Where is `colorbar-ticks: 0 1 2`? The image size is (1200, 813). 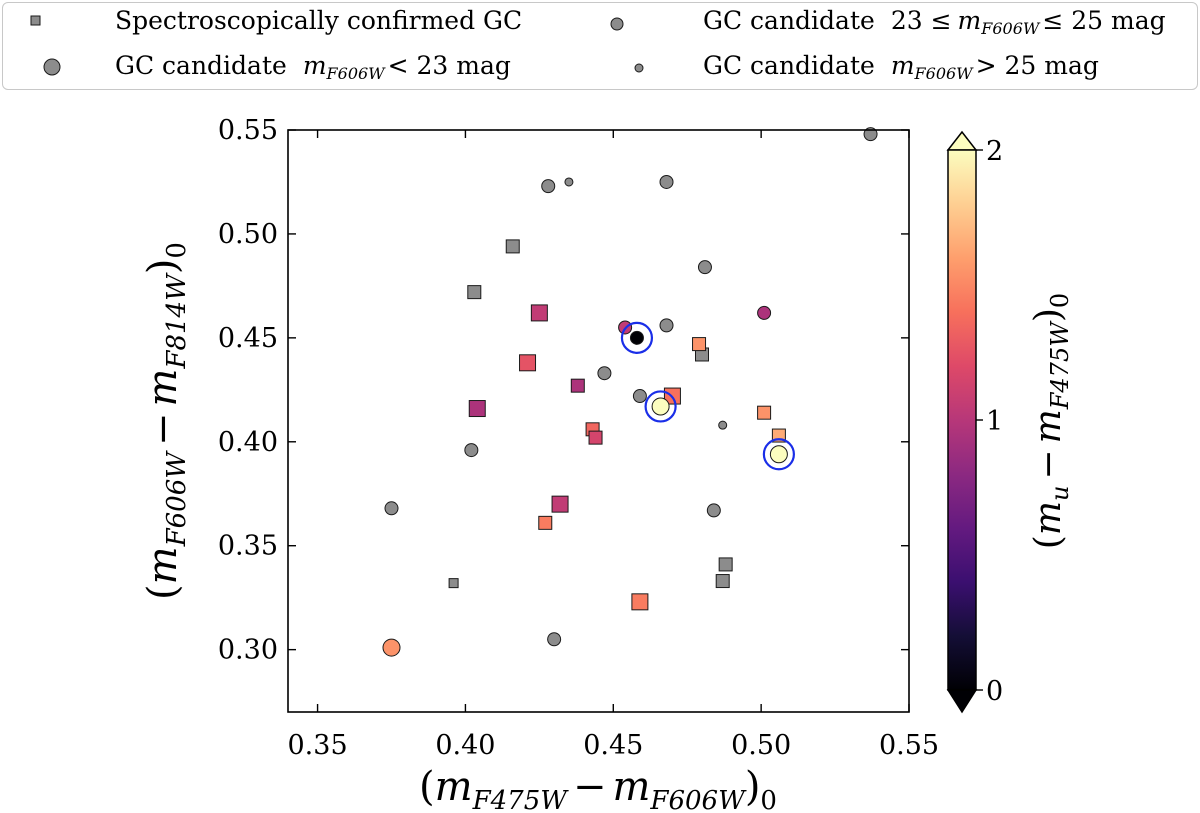 colorbar-ticks: 0 1 2 is located at coordinates (989, 421).